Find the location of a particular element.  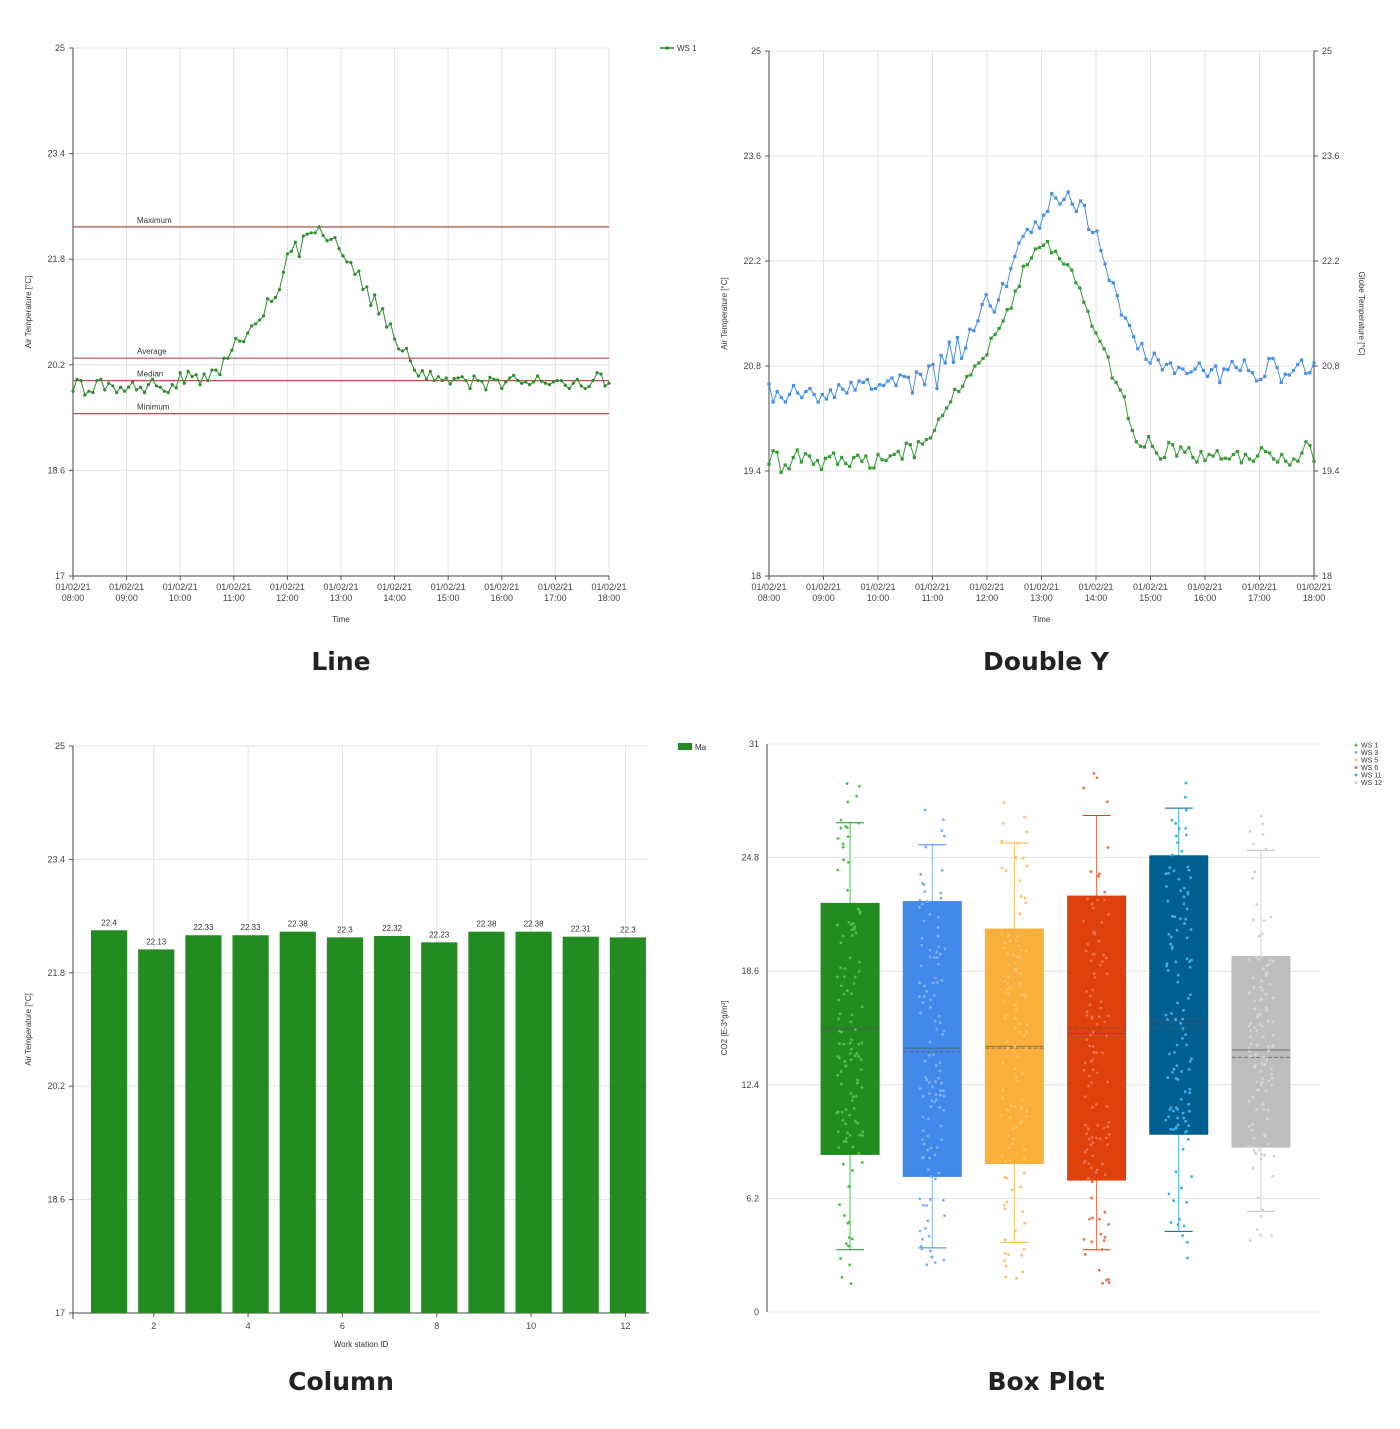

legend-marker is located at coordinates (1356, 775).